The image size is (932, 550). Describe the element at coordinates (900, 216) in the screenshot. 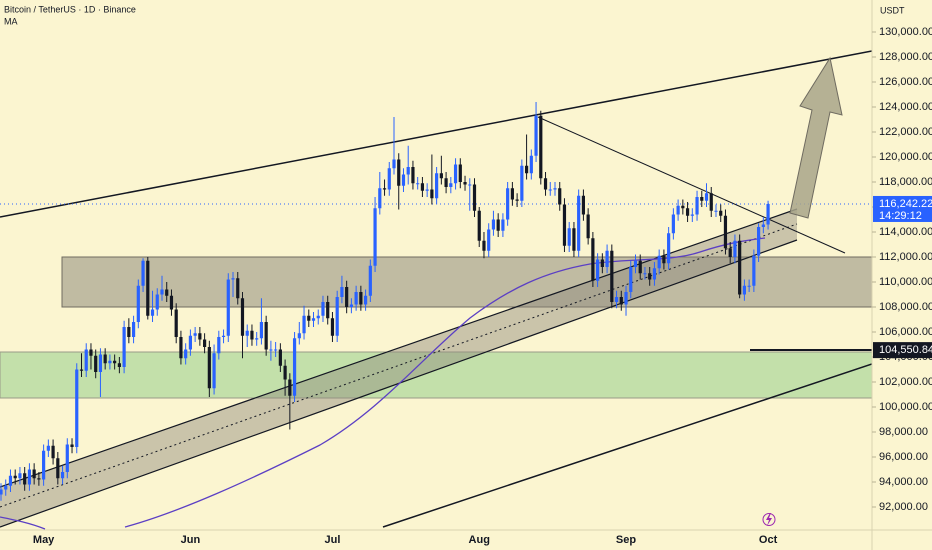

I see `countdown-label: 14:29:12` at that location.